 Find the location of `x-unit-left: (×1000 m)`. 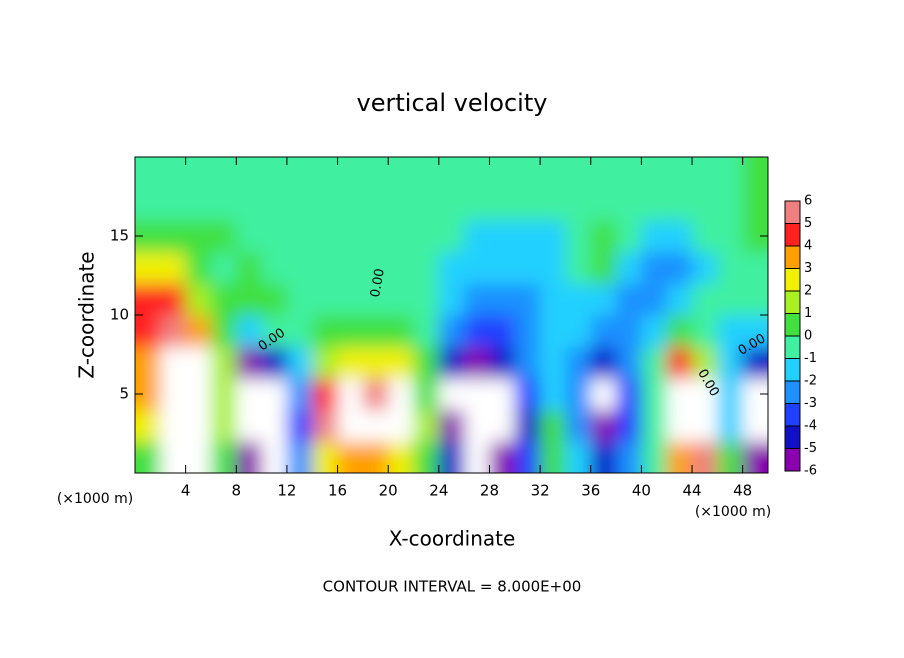

x-unit-left: (×1000 m) is located at coordinates (95, 499).